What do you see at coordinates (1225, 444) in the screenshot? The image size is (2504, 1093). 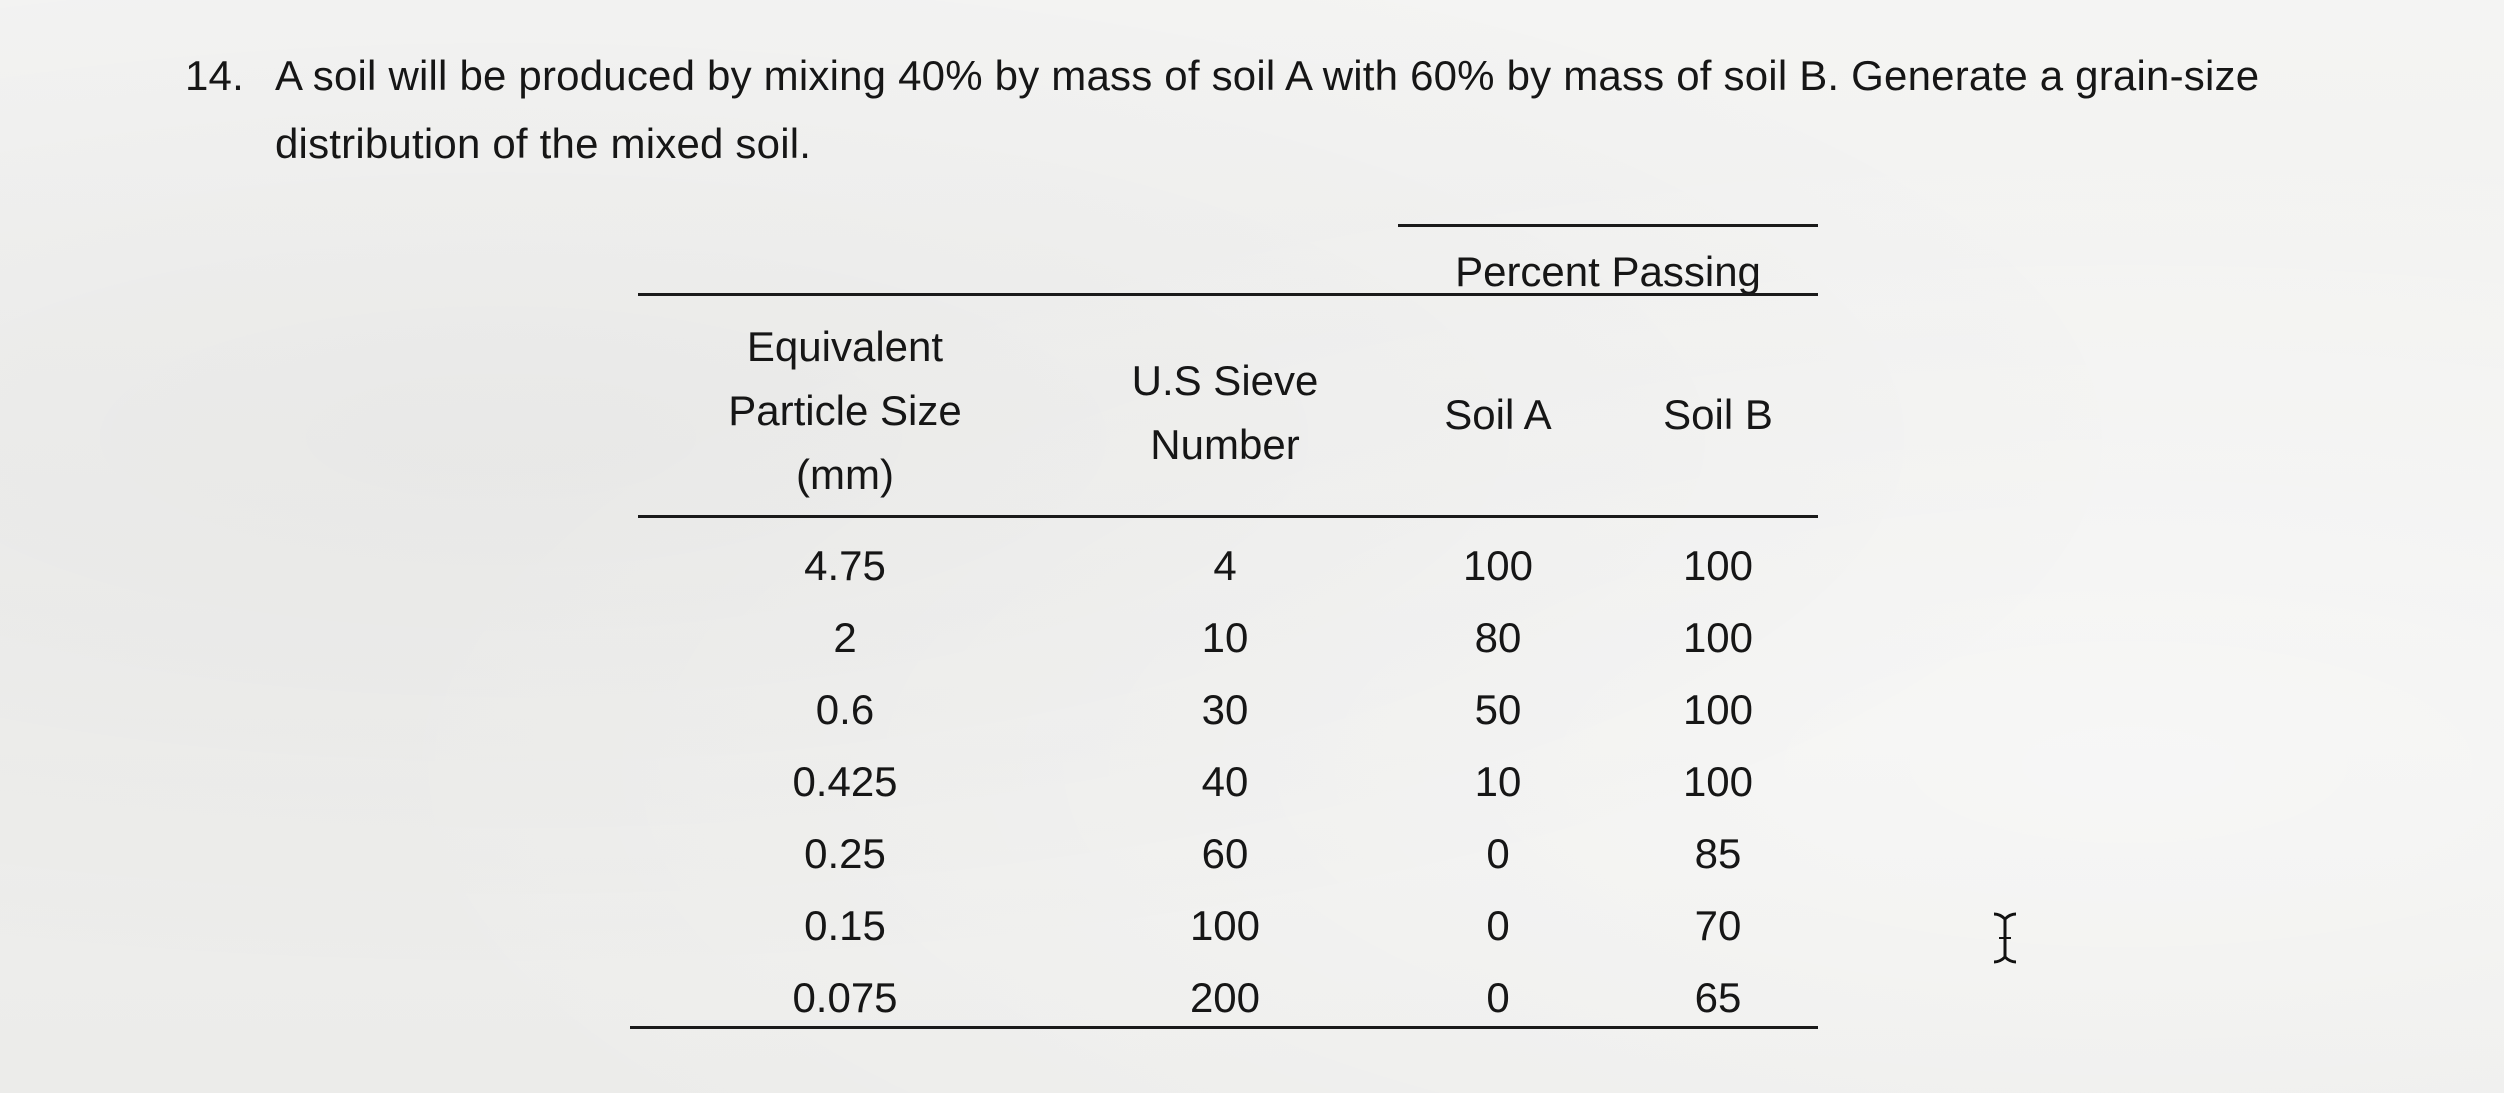 I see `header-sieve-line2: Number` at bounding box center [1225, 444].